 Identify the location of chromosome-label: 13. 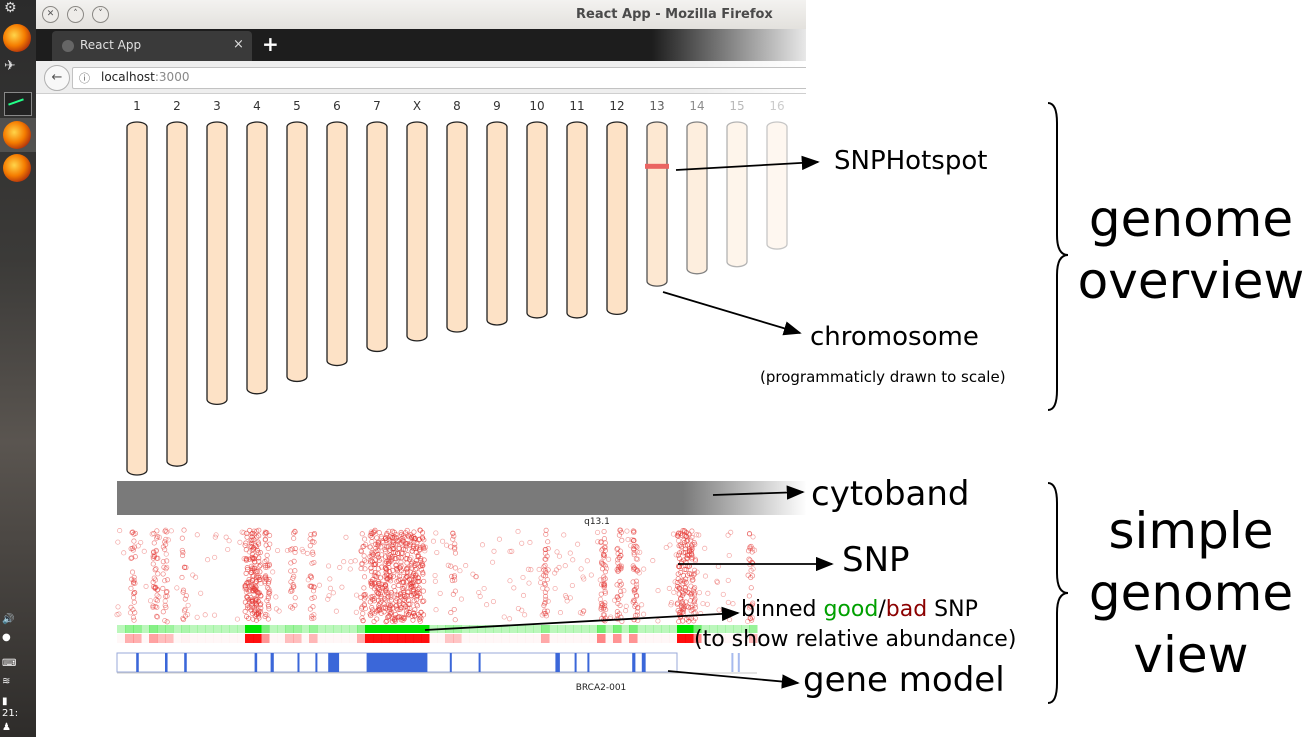
(656, 106).